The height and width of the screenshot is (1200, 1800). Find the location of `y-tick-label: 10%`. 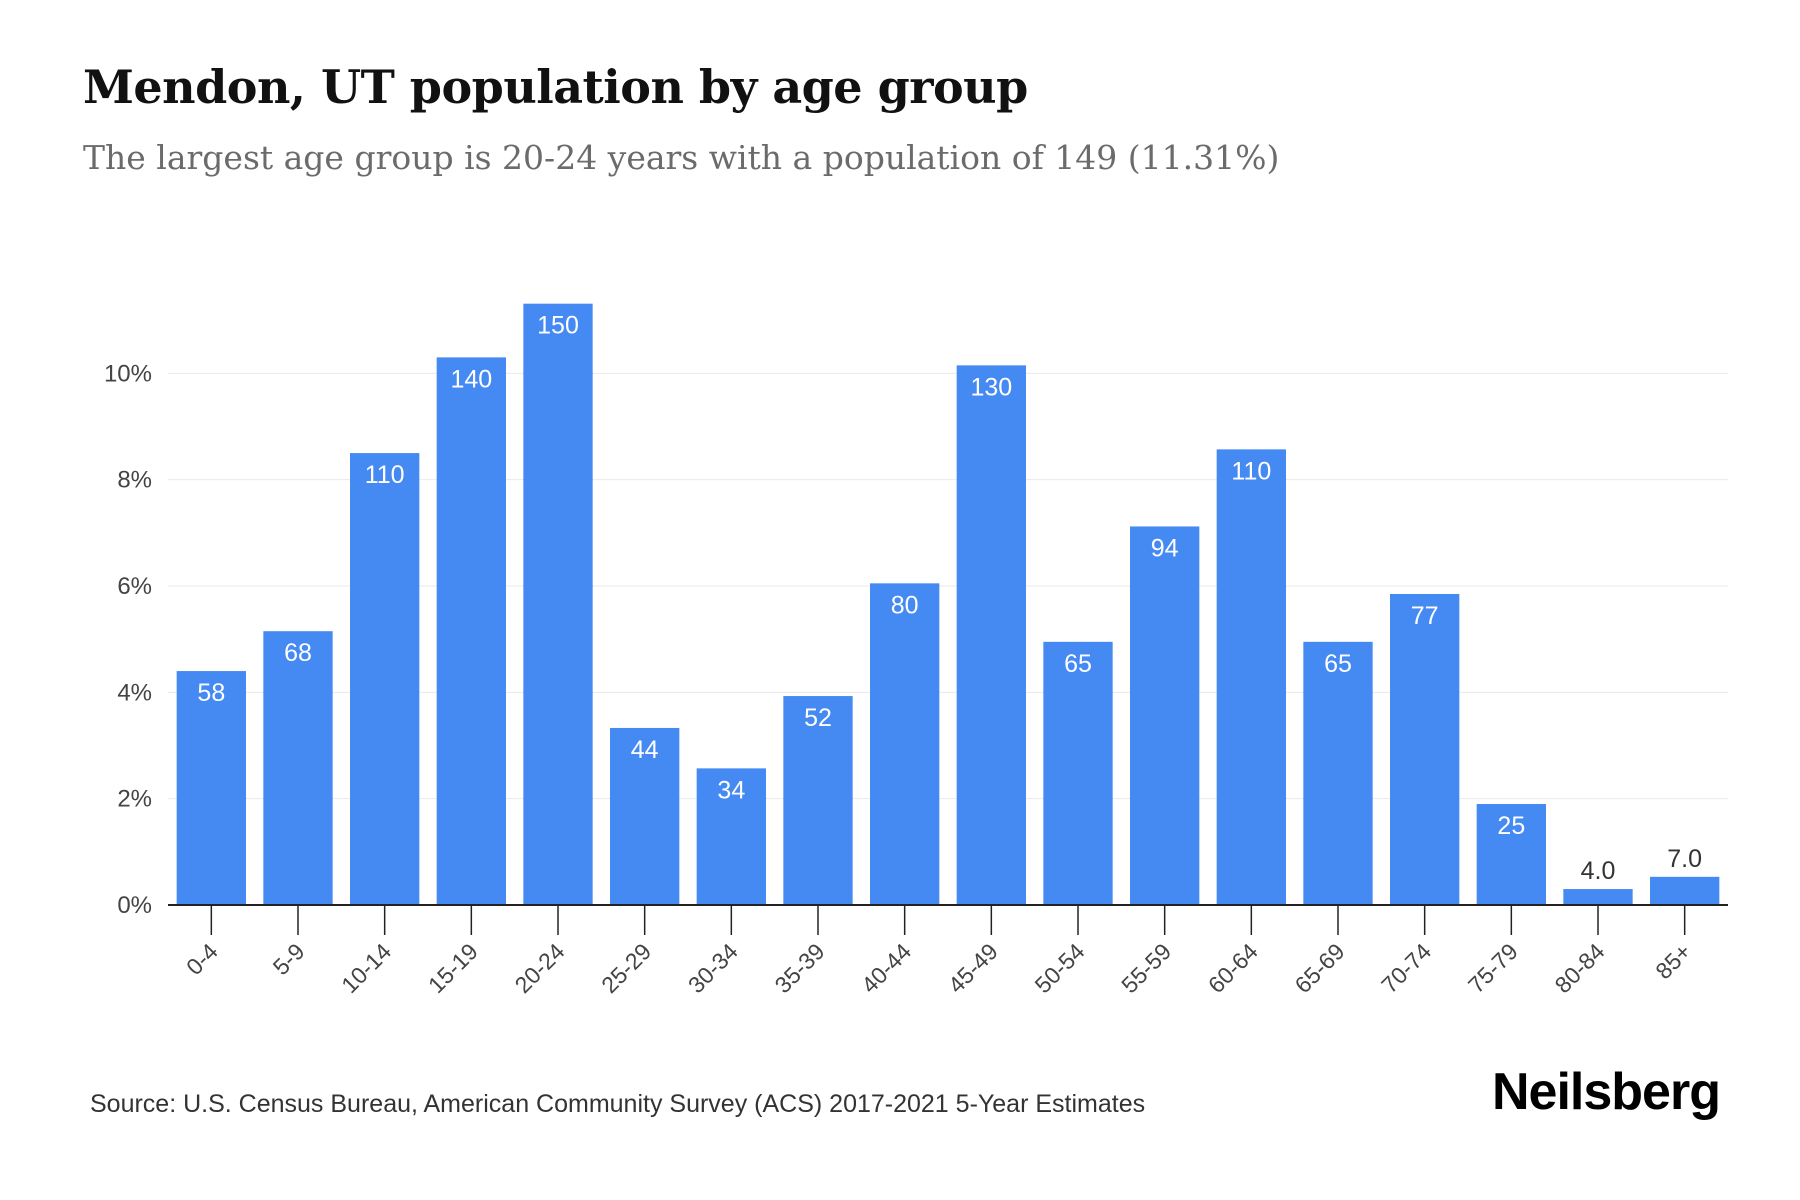

y-tick-label: 10% is located at coordinates (128, 373).